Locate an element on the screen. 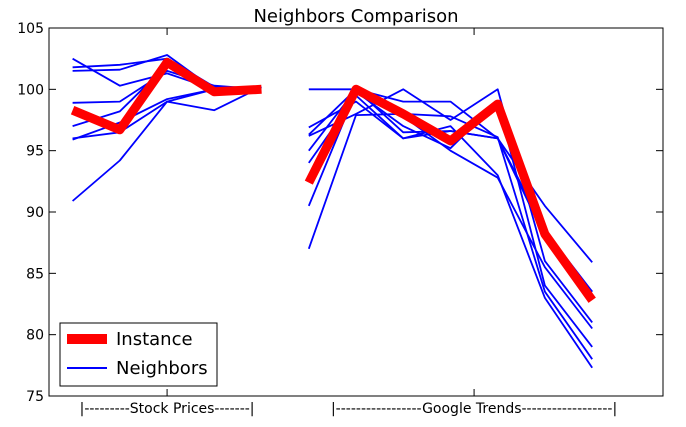 This screenshot has width=686, height=427. y-tick-label: 90 is located at coordinates (35, 213).